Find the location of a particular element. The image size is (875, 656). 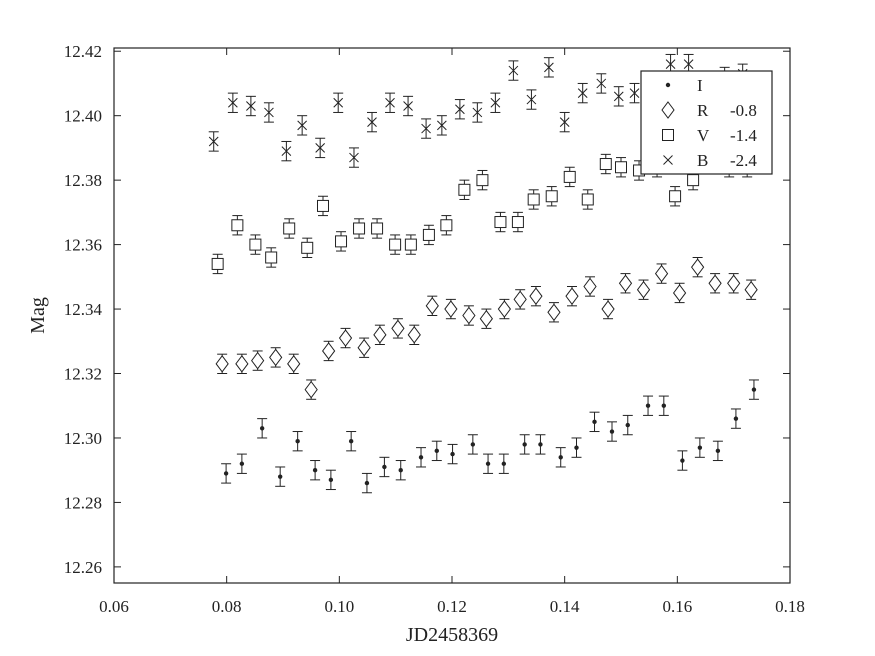

x-tick-label: 0.10 is located at coordinates (339, 606).